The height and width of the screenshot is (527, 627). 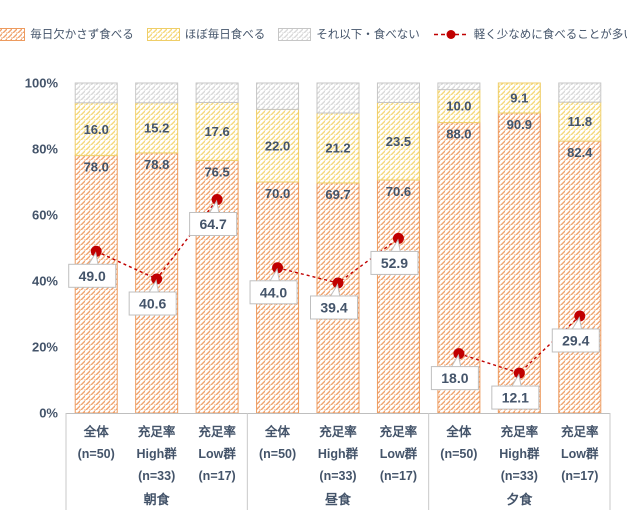 I want to click on legend-label: 毎日欠かさず食べる, so click(x=82, y=35).